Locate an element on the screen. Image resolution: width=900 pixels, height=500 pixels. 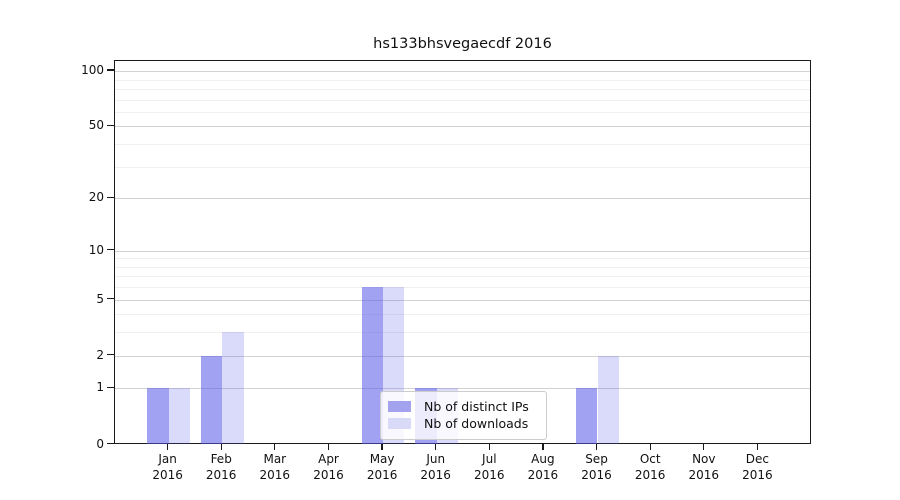
legend-swatch-downloads-icon is located at coordinates (399, 423).